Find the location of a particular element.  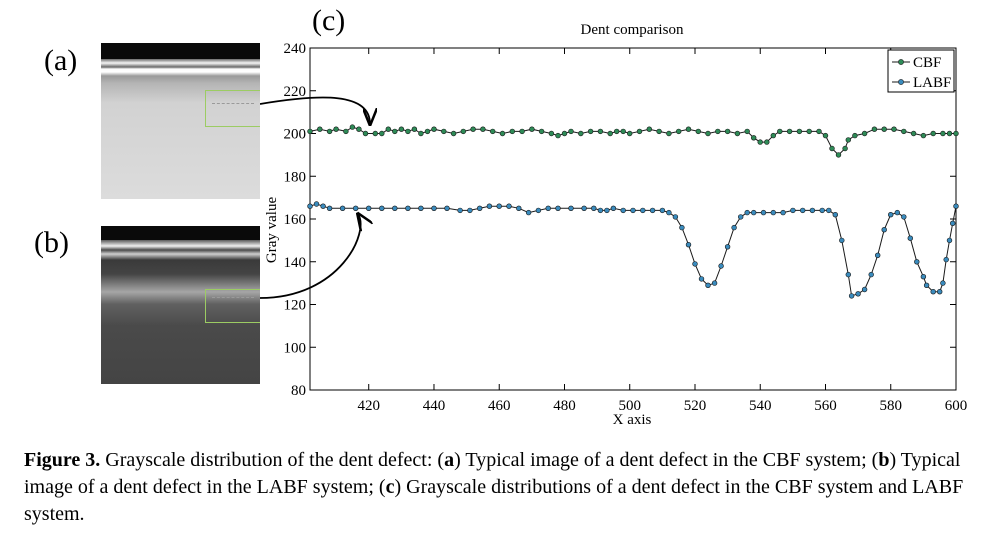

panel-c-label: (c) is located at coordinates (329, 20).